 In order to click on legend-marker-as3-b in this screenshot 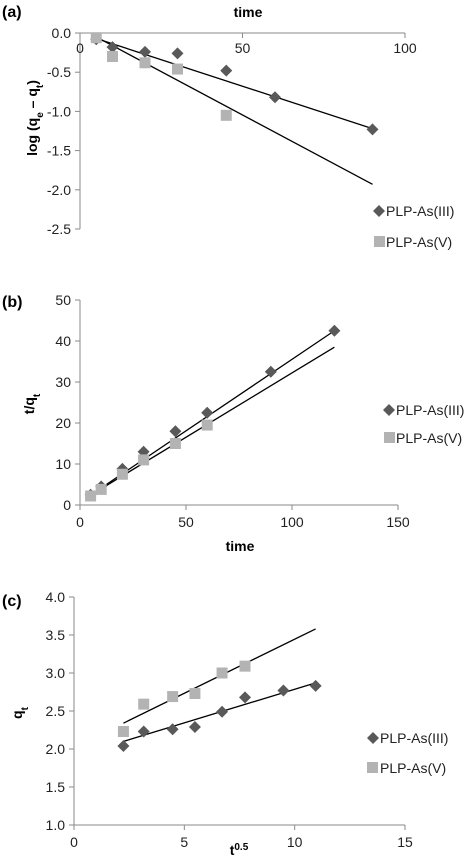, I will do `click(389, 410)`.